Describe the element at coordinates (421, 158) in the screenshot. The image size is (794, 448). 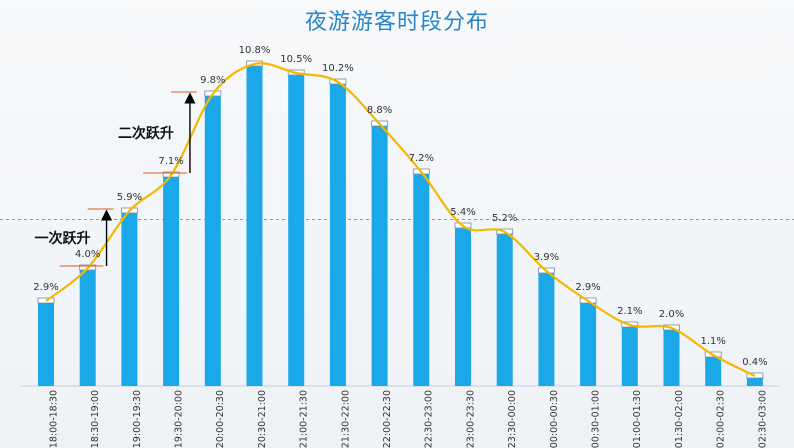
I see `data-label: 7.2%` at that location.